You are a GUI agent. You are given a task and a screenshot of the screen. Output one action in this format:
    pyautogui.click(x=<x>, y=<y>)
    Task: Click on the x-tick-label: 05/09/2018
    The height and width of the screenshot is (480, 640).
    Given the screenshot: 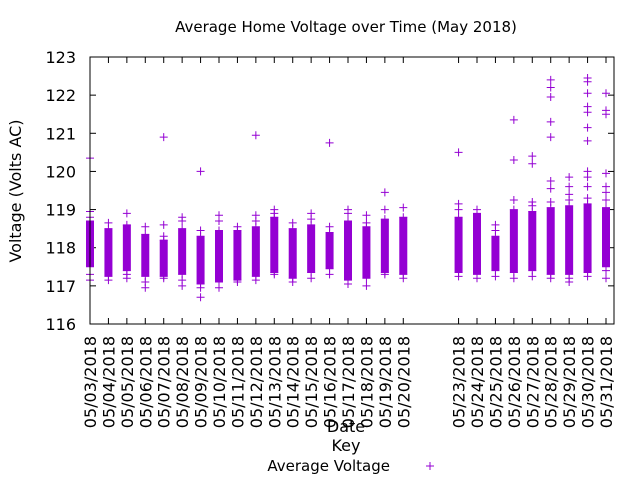 What is the action you would take?
    pyautogui.click(x=201, y=382)
    